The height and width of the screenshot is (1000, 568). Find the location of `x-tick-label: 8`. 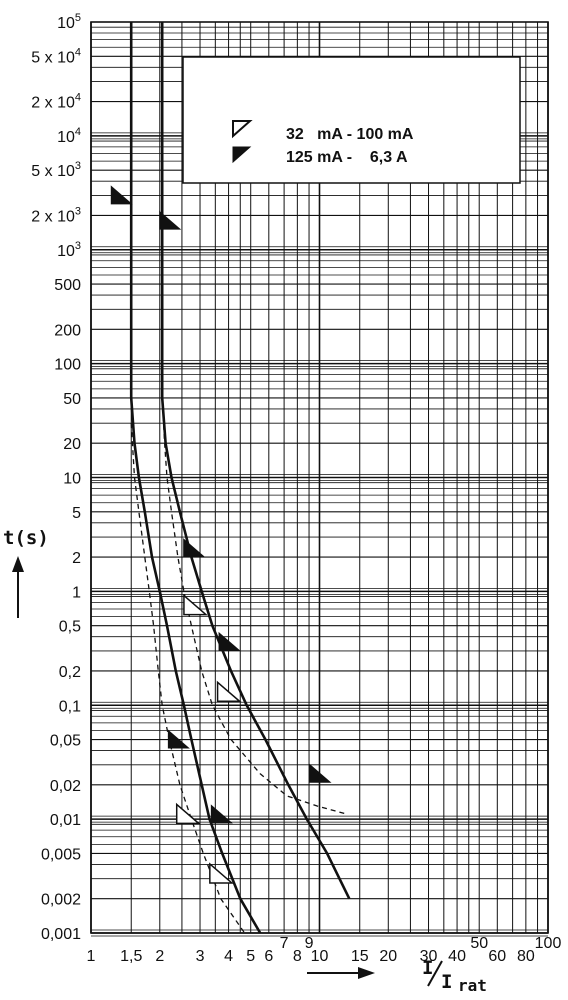

x-tick-label: 8 is located at coordinates (297, 956).